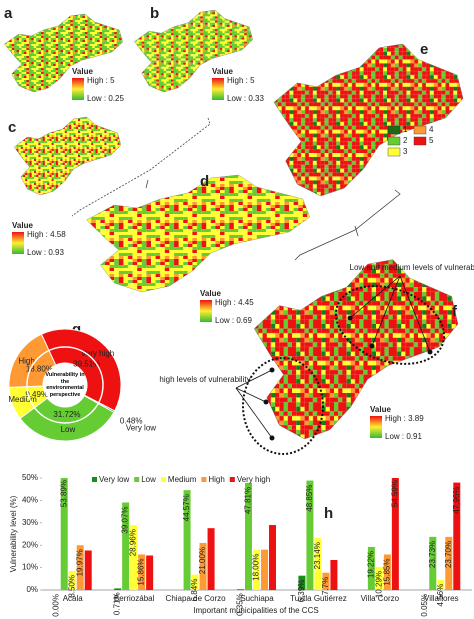 The height and width of the screenshot is (619, 474). What do you see at coordinates (12, 127) in the screenshot?
I see `panel-label: c` at bounding box center [12, 127].